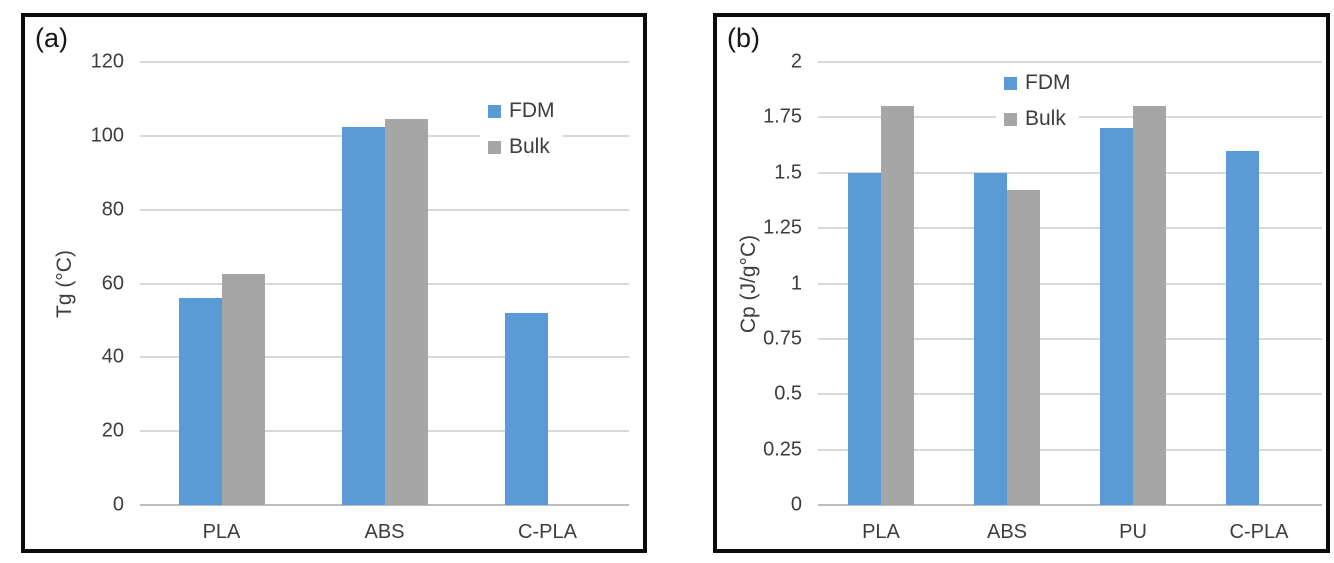 The width and height of the screenshot is (1334, 563). What do you see at coordinates (1133, 532) in the screenshot?
I see `x-category-label: PU` at bounding box center [1133, 532].